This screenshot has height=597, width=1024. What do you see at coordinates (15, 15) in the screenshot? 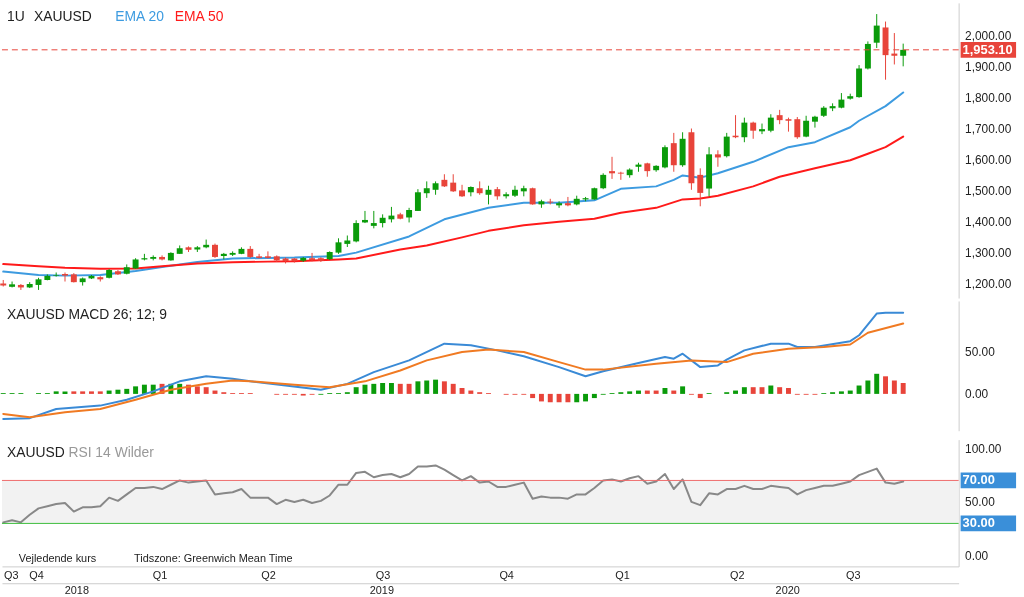
I see `chart-title: 1U` at bounding box center [15, 15].